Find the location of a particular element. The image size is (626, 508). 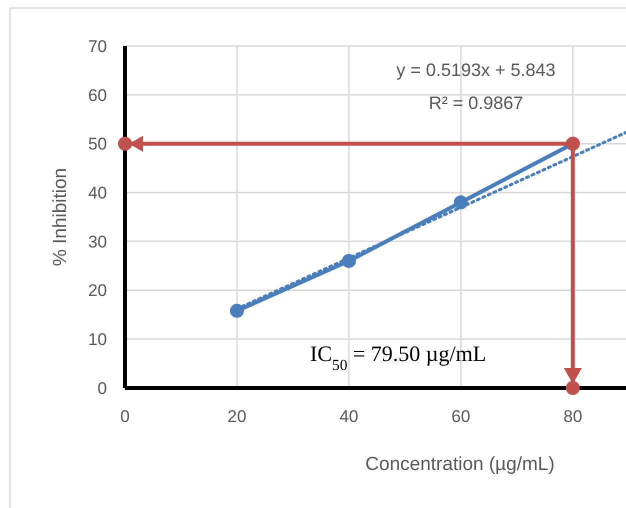

y-tick-label: 30 is located at coordinates (97, 242).